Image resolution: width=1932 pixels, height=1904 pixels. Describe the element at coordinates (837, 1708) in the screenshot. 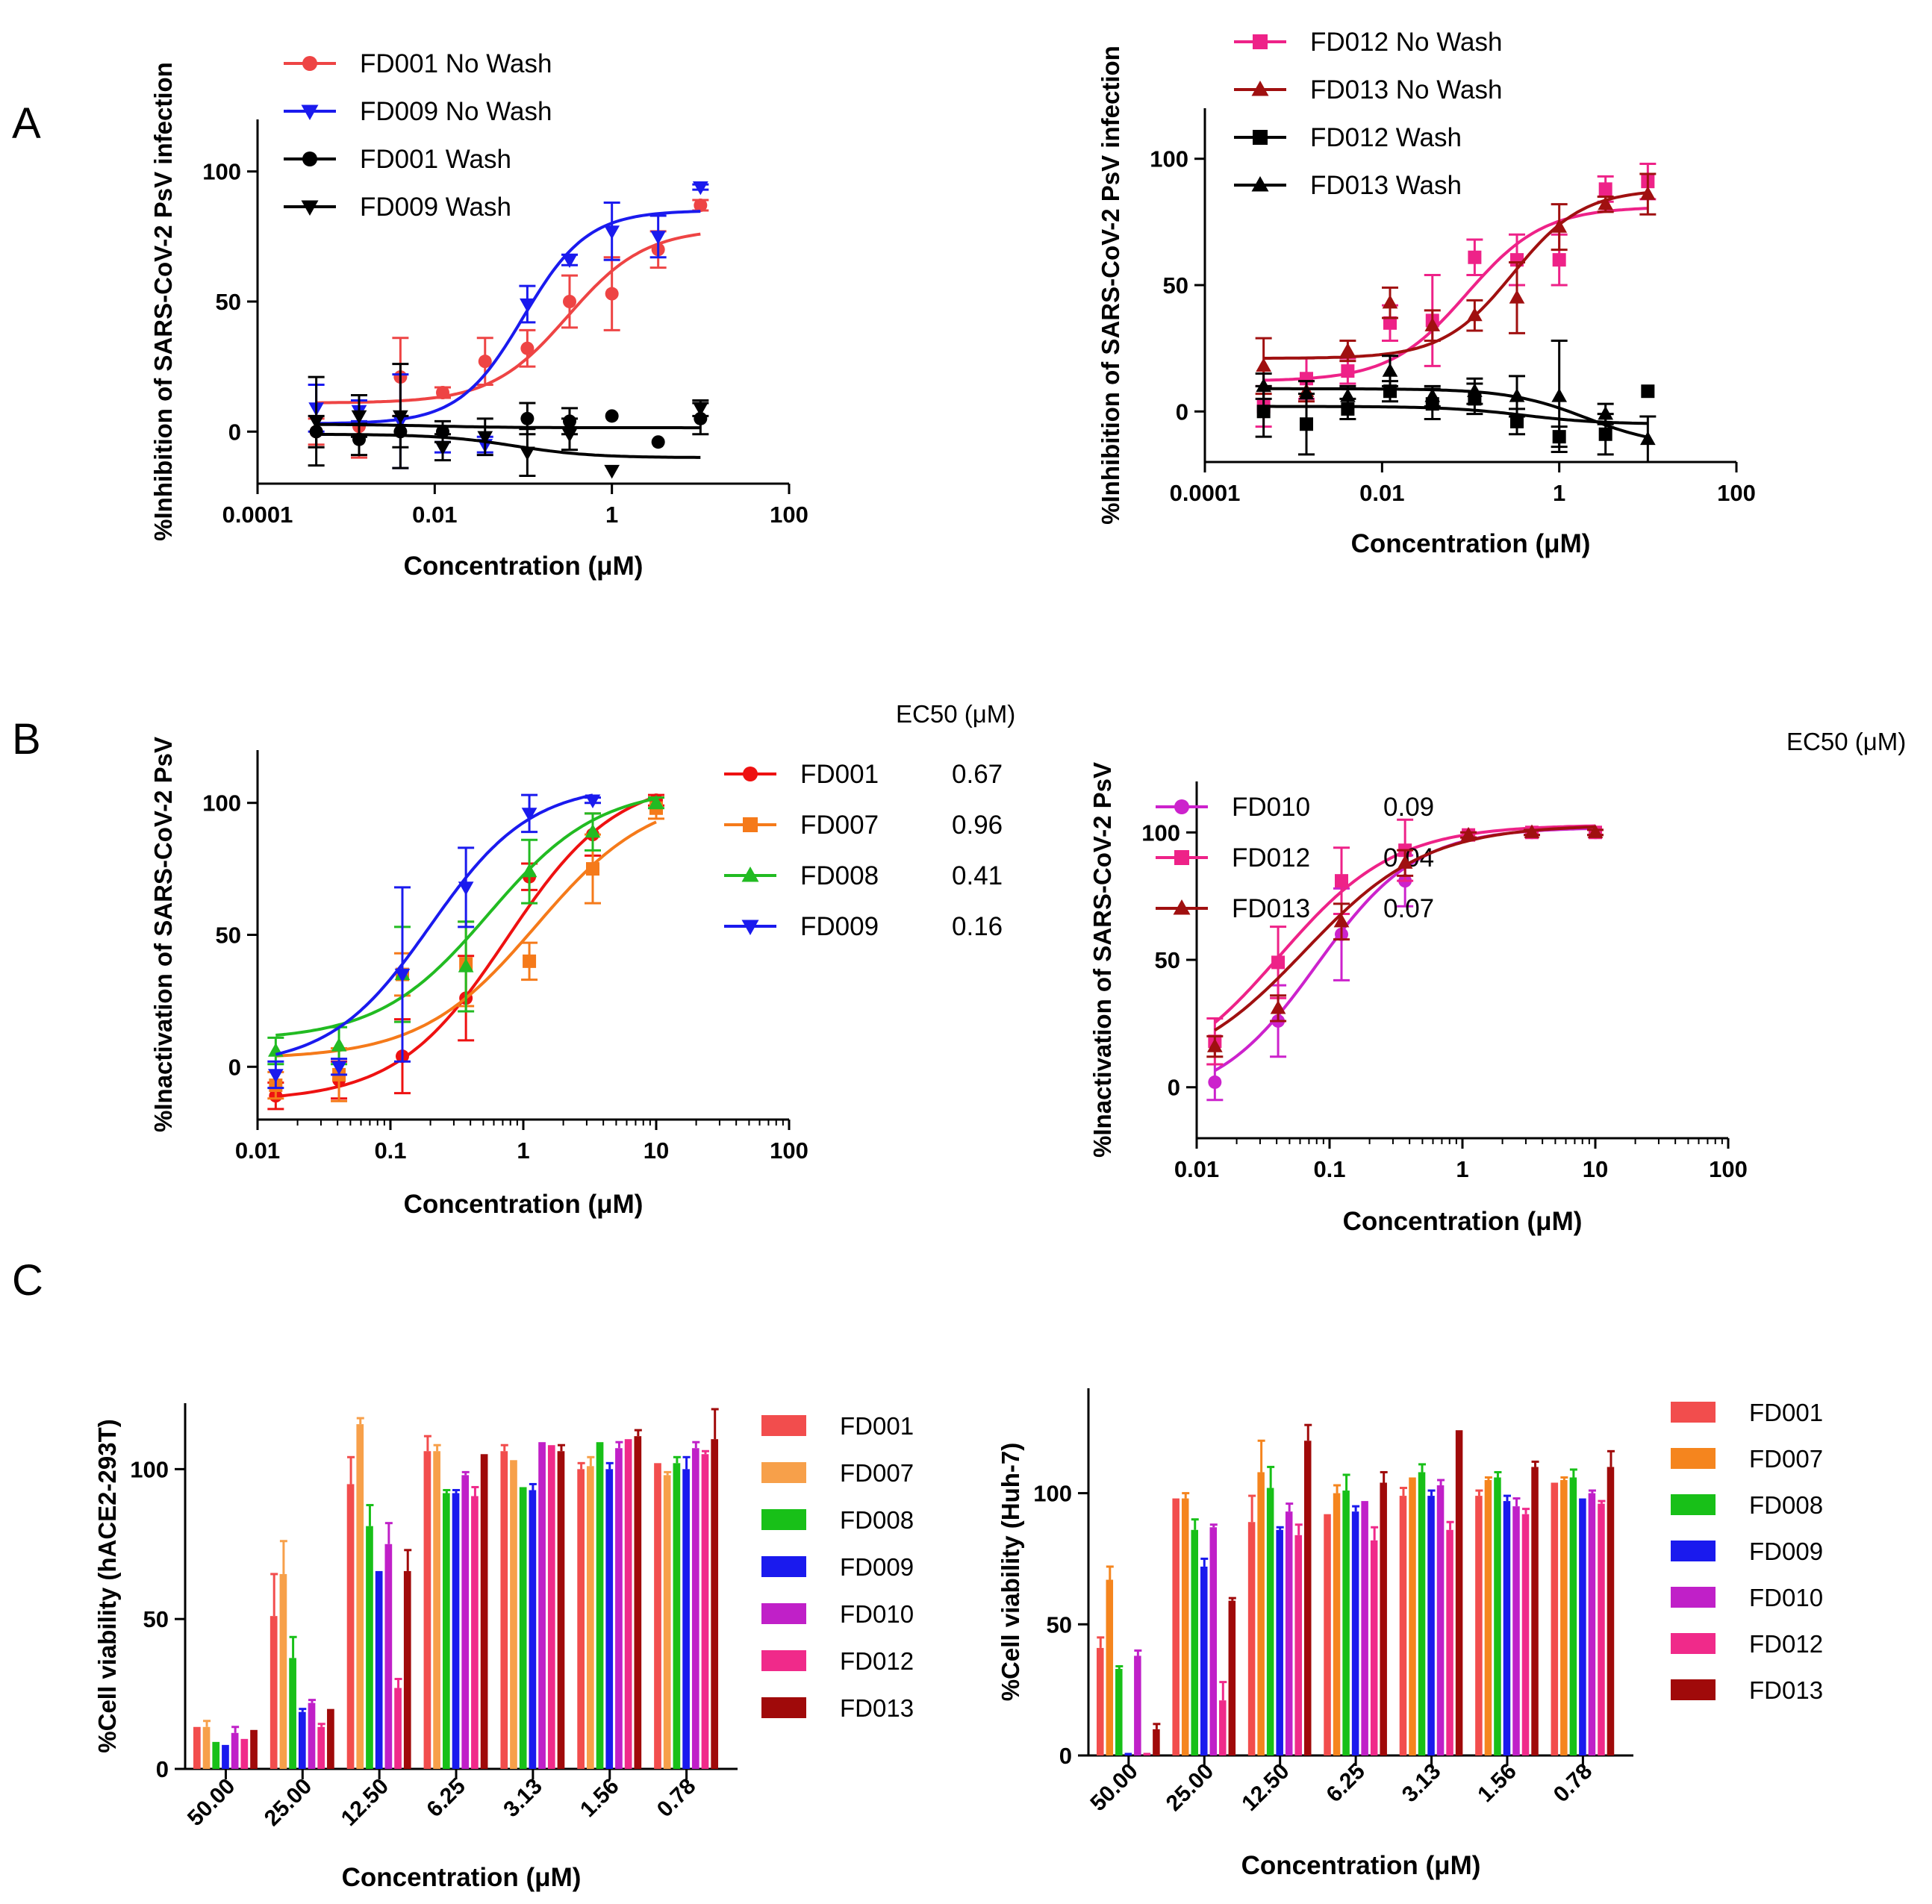

I see `legend-entry-fd013: FD013` at that location.